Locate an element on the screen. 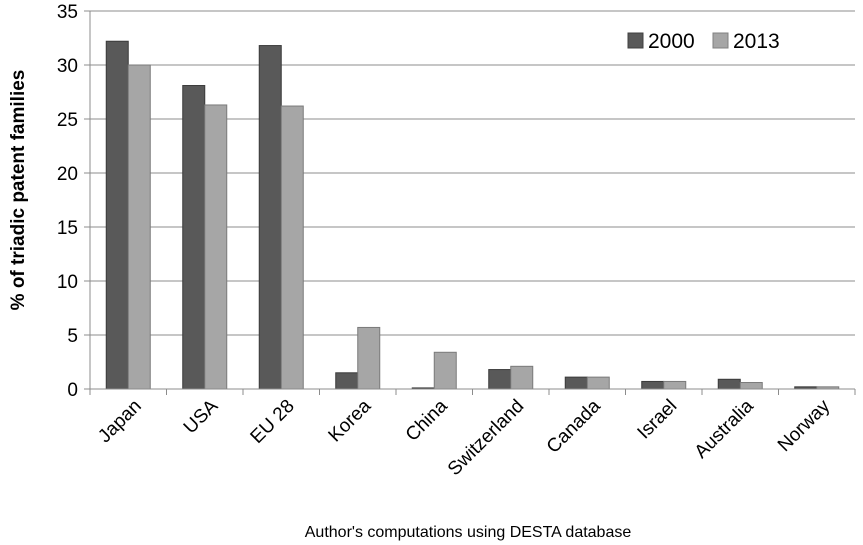 This screenshot has width=863, height=545. bar-2013-usa is located at coordinates (216, 247).